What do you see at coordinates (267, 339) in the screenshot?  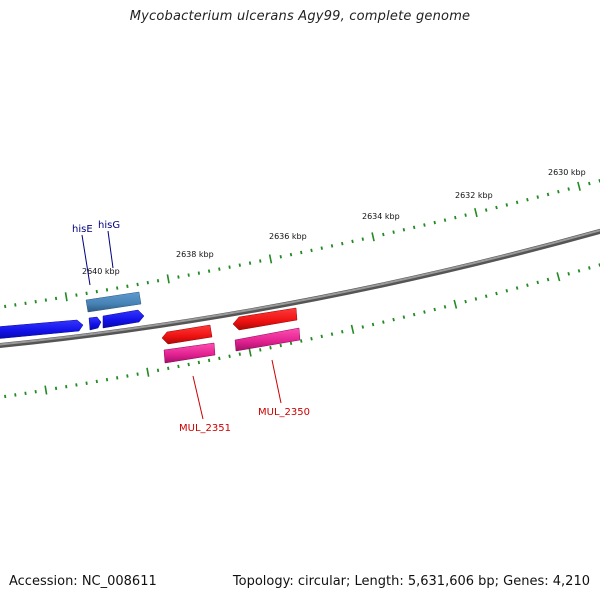 I see `reverse-gene-bar-mul2350` at bounding box center [267, 339].